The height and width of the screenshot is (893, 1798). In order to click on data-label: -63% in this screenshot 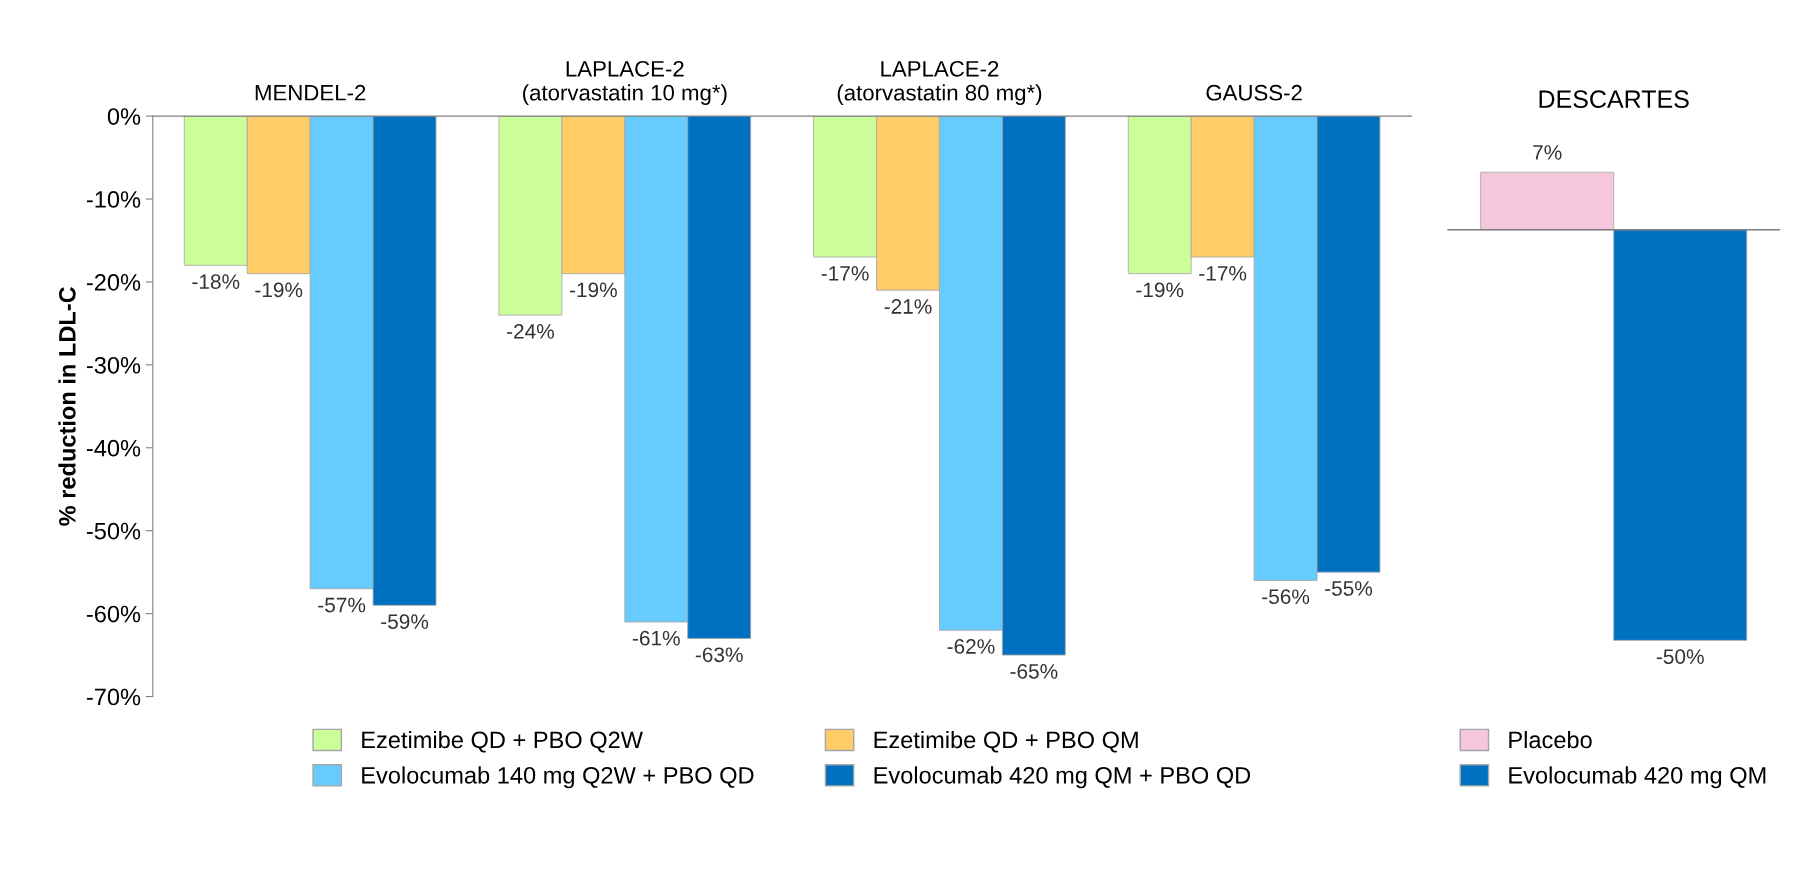, I will do `click(719, 655)`.